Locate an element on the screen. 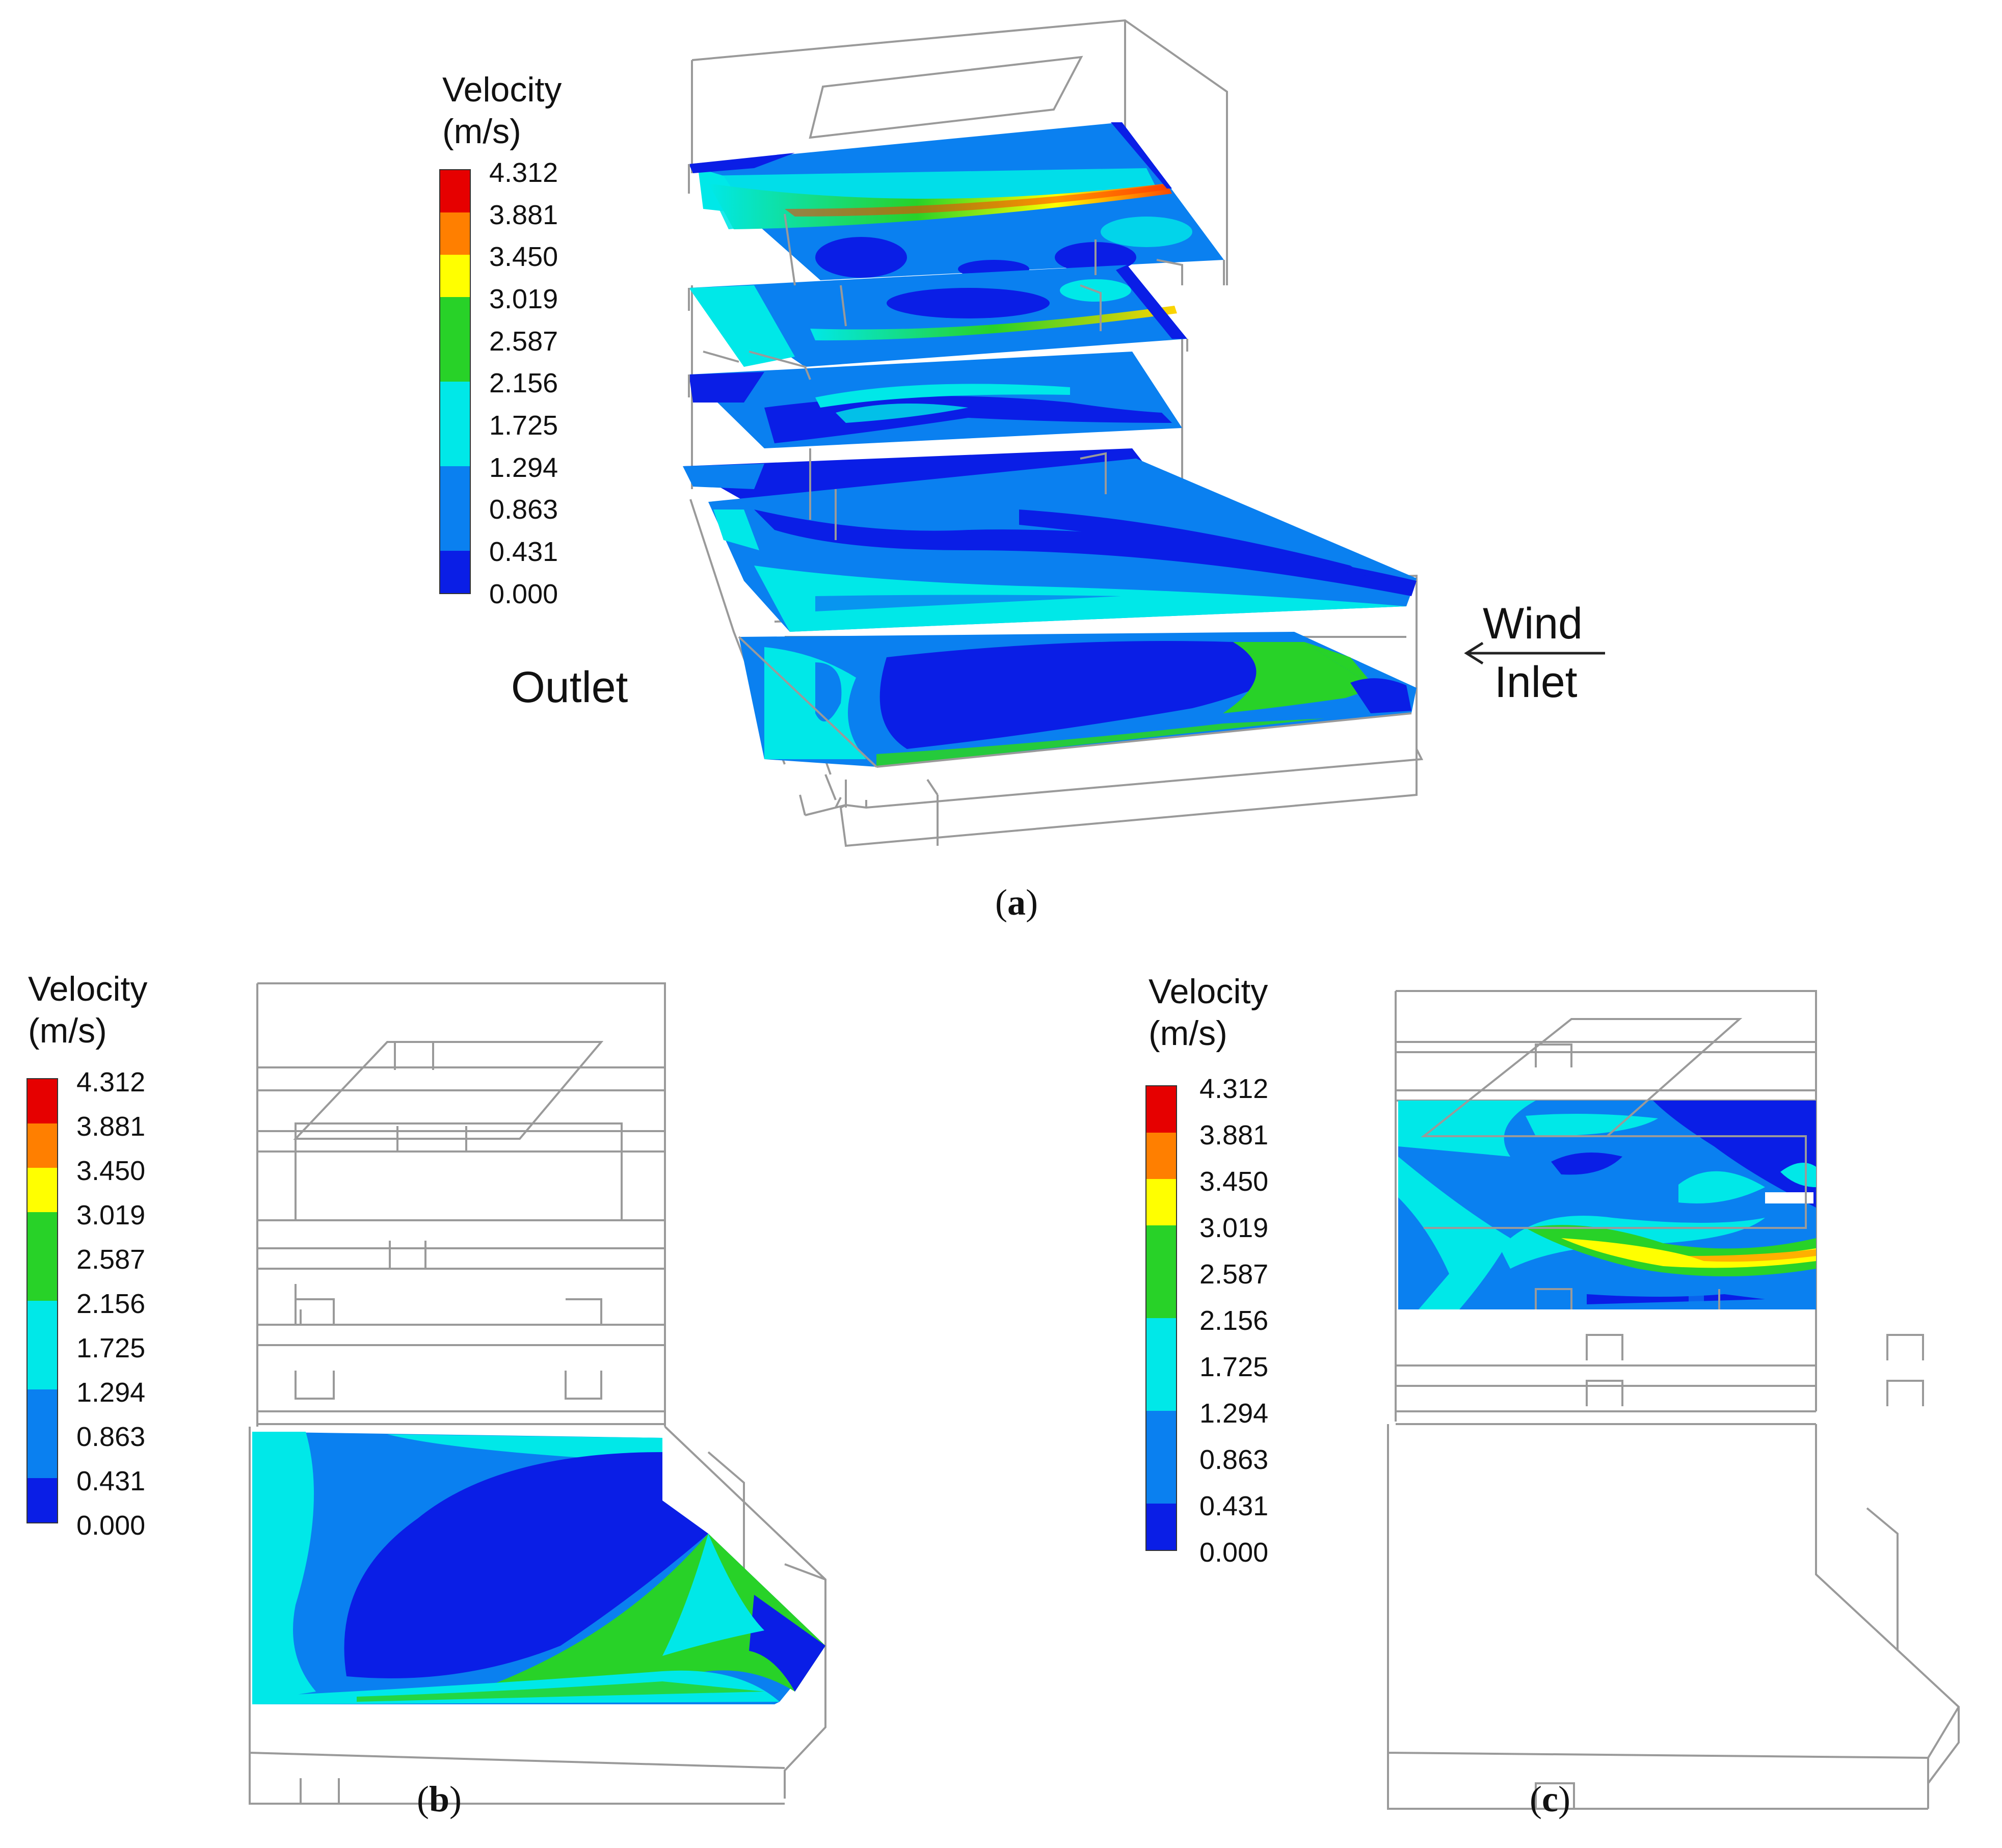 This screenshot has height=1848, width=2002. legend-b-tick: 3.019 is located at coordinates (111, 1215).